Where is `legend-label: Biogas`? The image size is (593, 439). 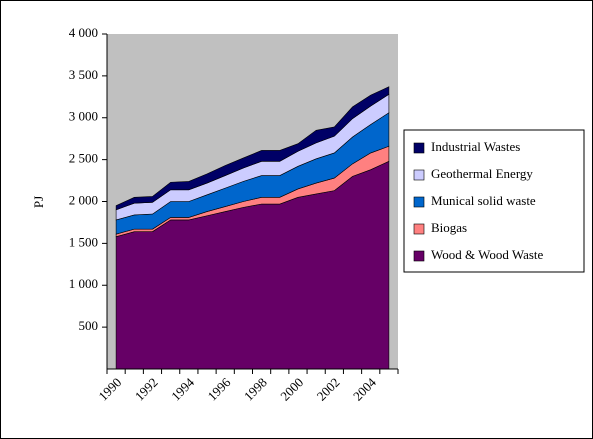 legend-label: Biogas is located at coordinates (449, 227).